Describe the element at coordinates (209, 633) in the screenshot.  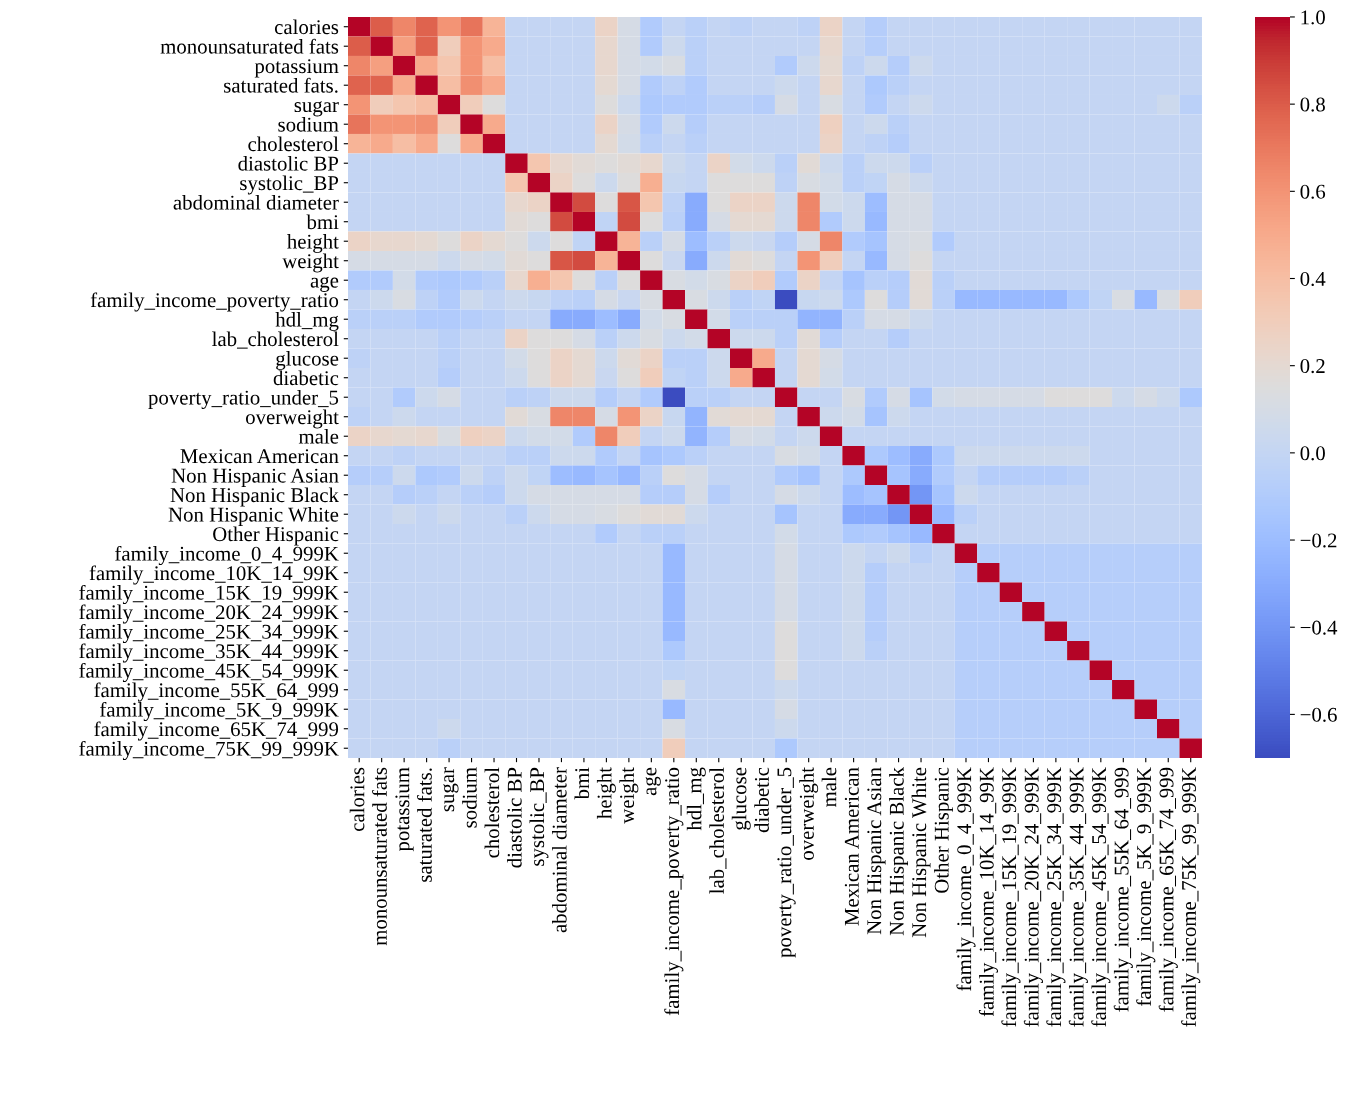
I see `y-tick-label: family_income_25K_34_999K` at that location.